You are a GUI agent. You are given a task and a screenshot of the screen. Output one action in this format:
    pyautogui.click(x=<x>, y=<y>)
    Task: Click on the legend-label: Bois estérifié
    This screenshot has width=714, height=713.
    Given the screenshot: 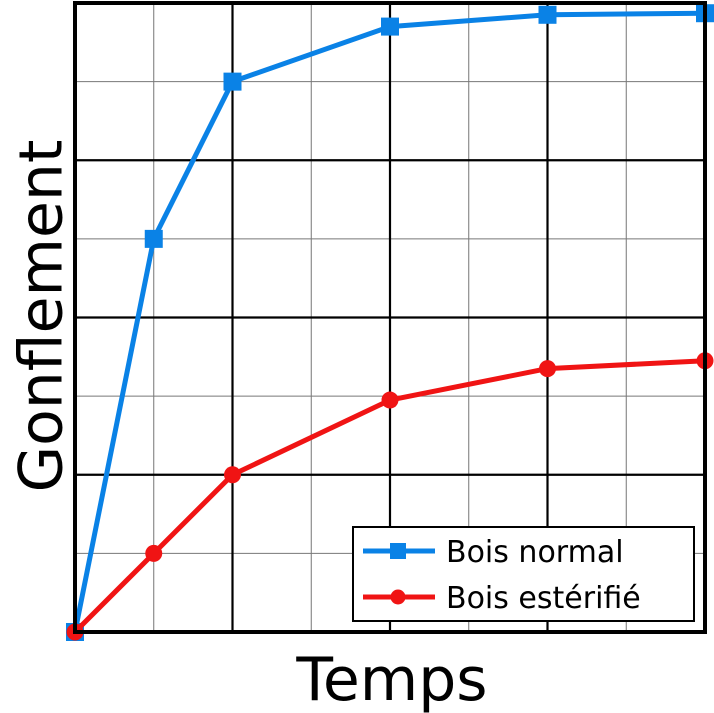 What is the action you would take?
    pyautogui.click(x=543, y=598)
    